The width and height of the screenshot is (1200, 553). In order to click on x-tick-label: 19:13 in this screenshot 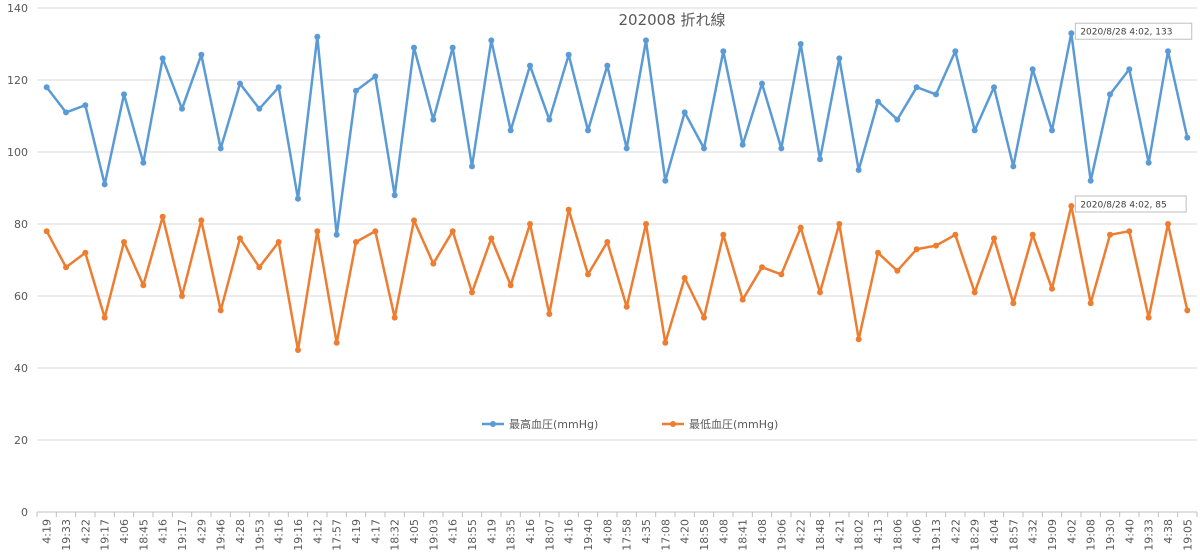, I will do `click(936, 535)`.